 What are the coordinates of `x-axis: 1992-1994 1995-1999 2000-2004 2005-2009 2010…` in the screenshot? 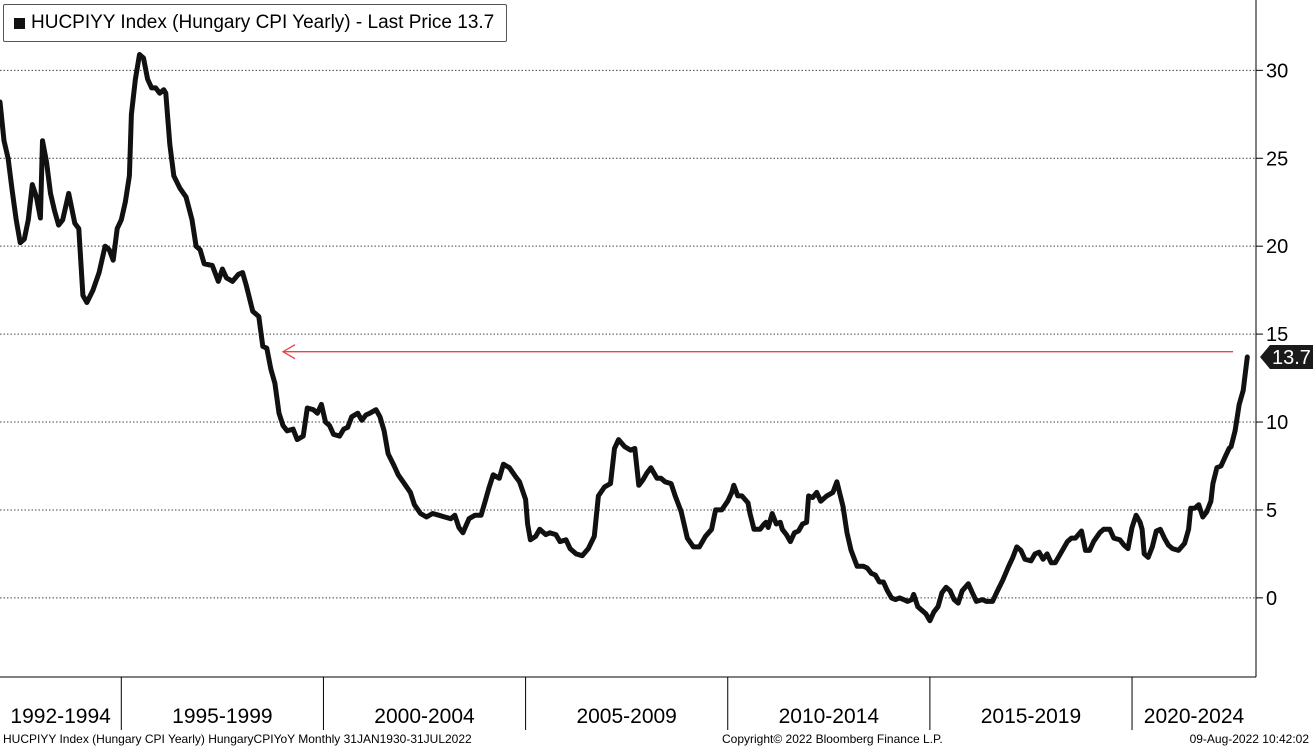 It's located at (628, 703).